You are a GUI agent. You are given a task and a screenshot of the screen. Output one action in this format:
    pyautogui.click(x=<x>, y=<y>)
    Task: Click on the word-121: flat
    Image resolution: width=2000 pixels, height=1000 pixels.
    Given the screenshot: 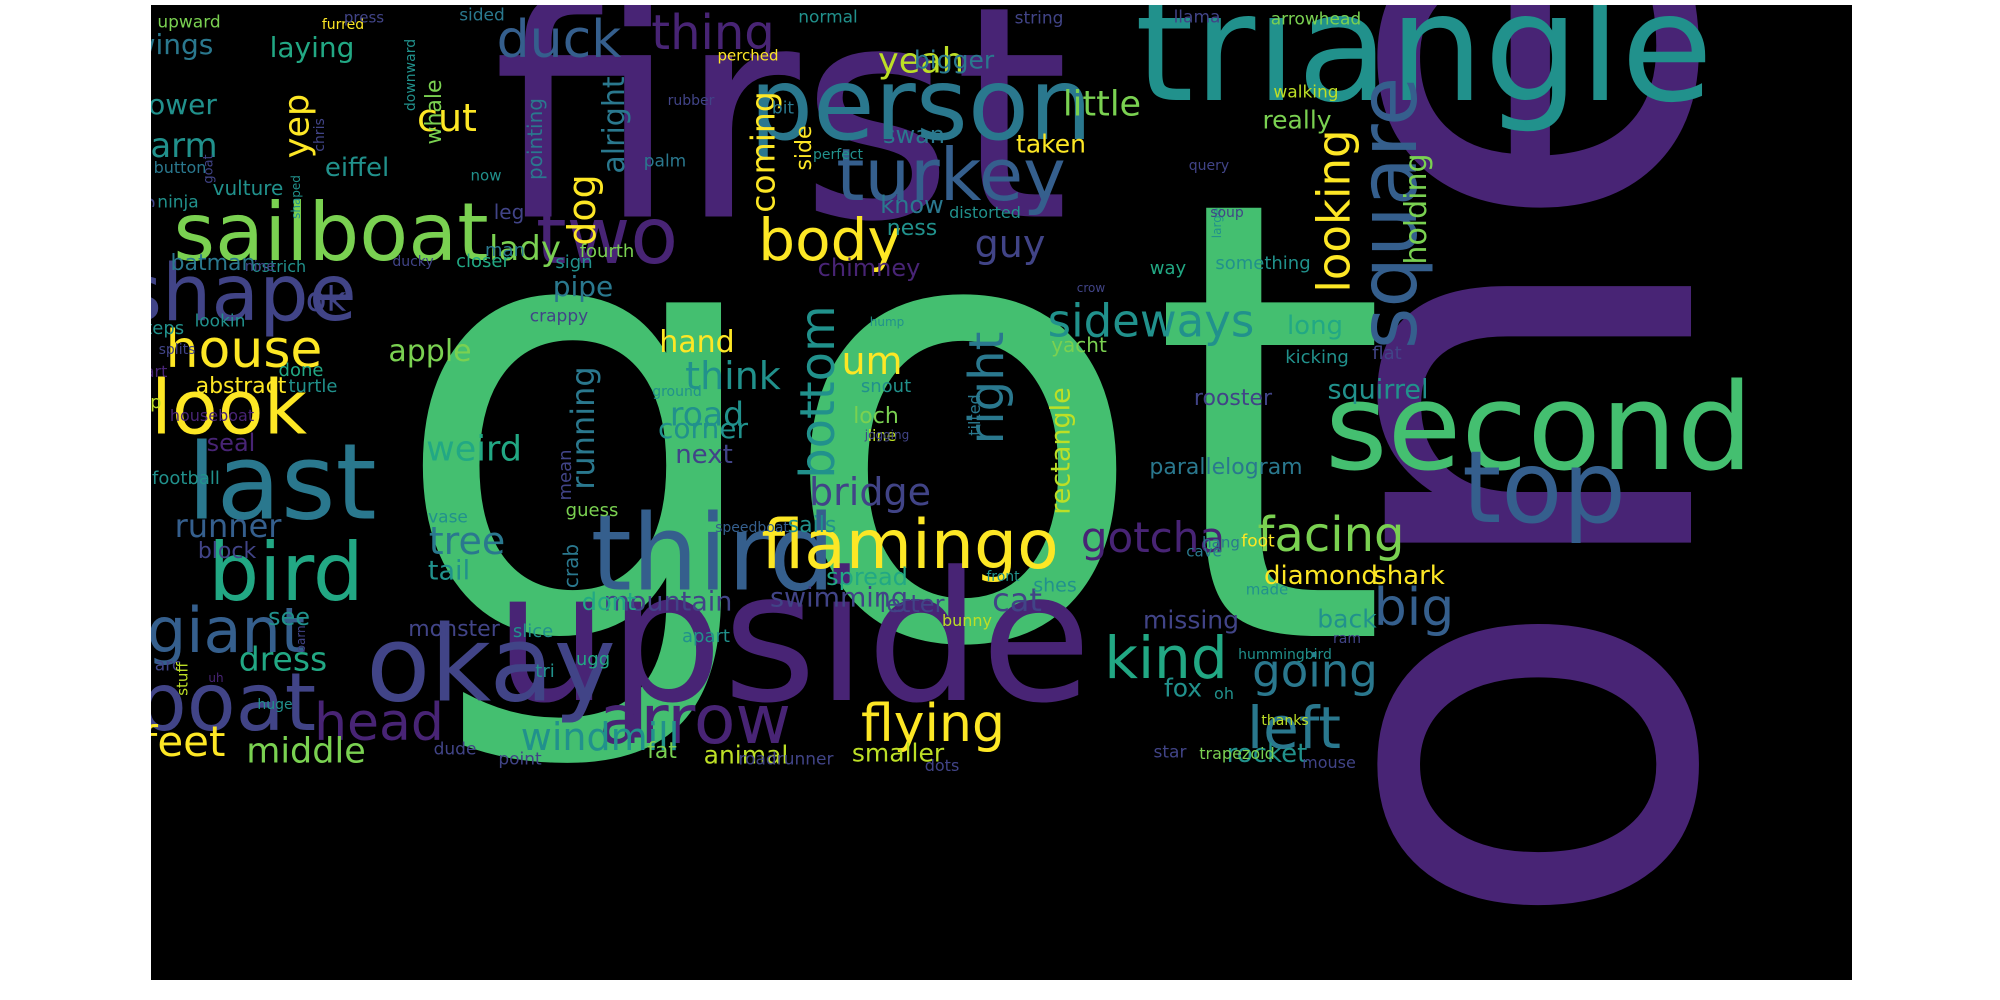 What is the action you would take?
    pyautogui.click(x=1387, y=353)
    